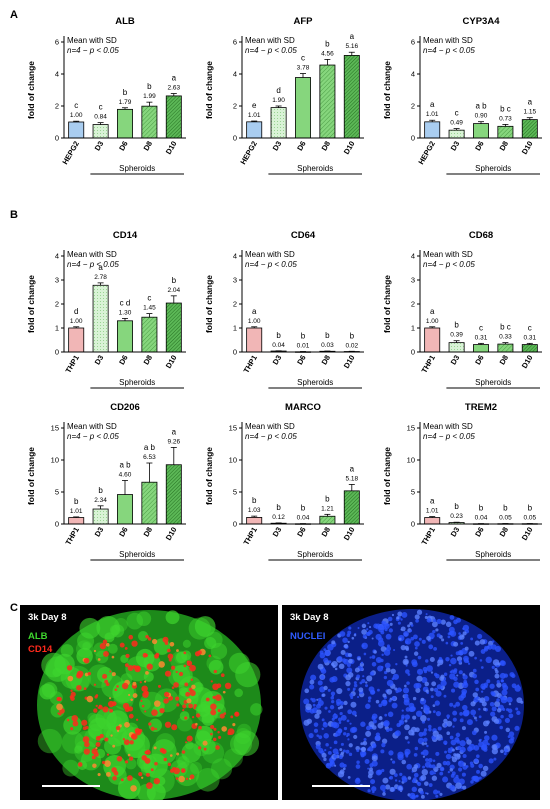 This screenshot has height=809, width=550. Describe the element at coordinates (271, 50) in the screenshot. I see `stats-note: n=4 − p < 0.05` at that location.